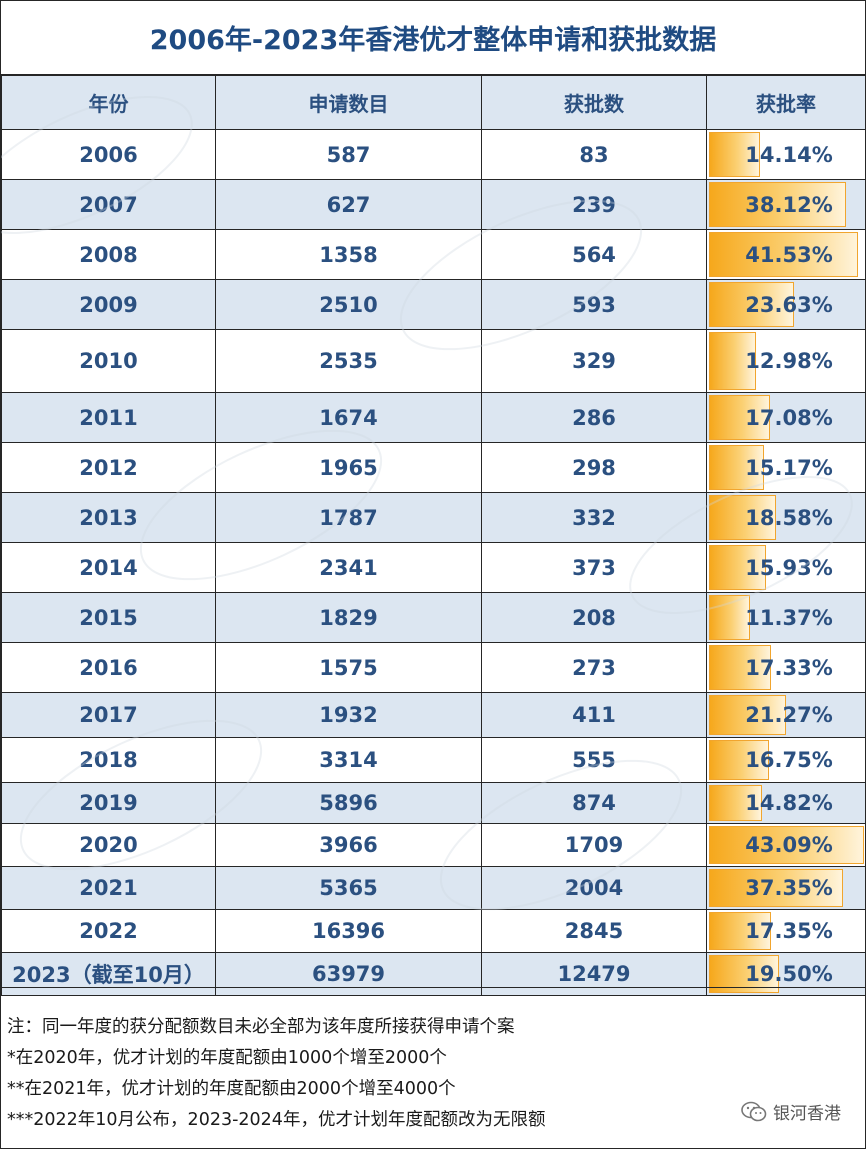  I want to click on applications-cell: 627, so click(348, 204).